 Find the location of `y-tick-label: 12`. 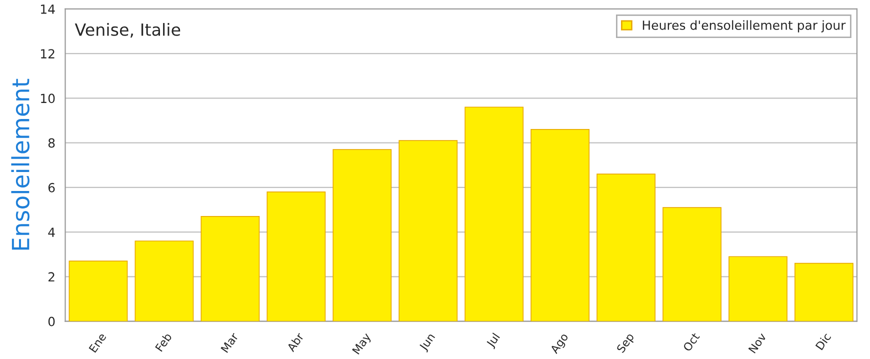

y-tick-label: 12 is located at coordinates (47, 53).